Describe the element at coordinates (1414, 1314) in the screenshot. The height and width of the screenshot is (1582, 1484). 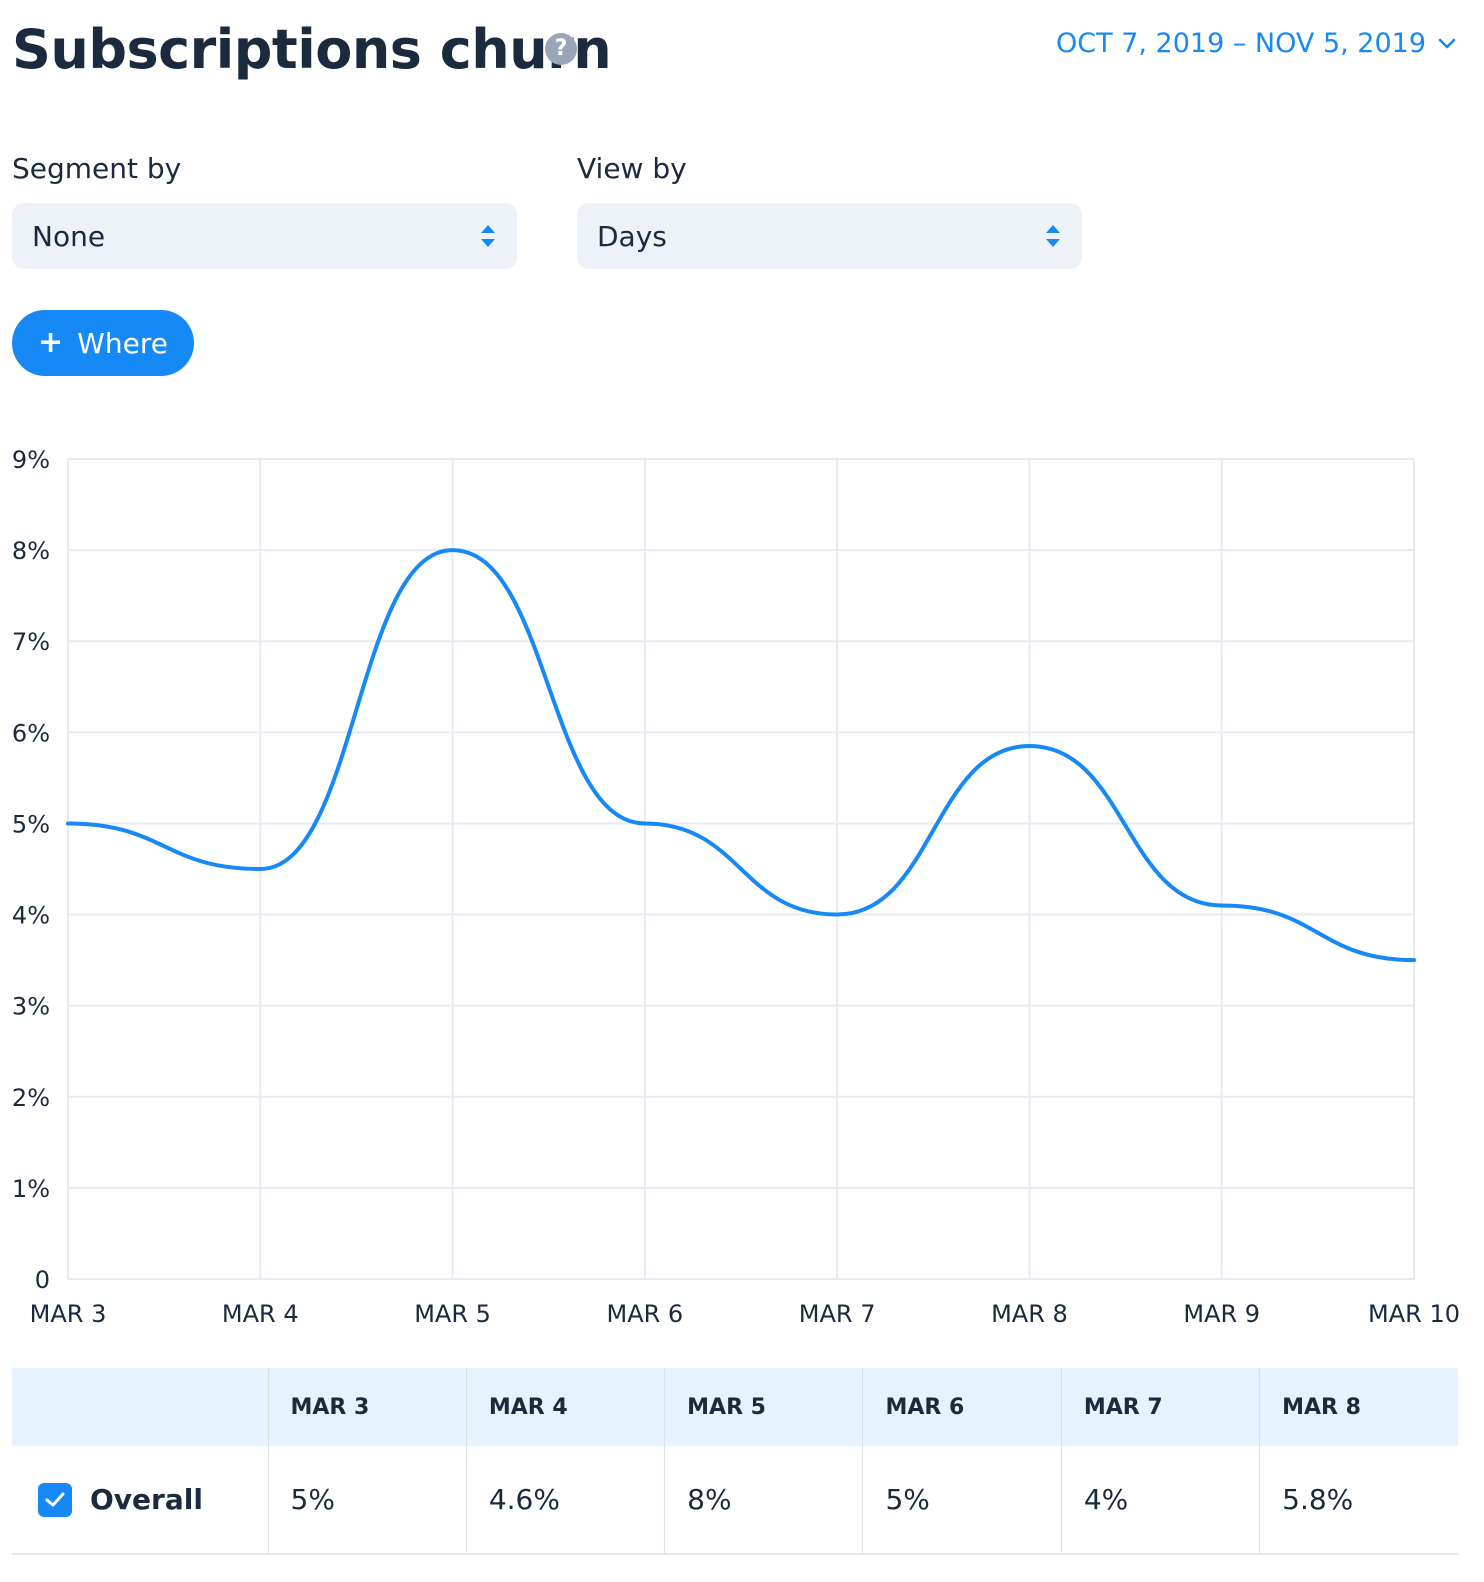
I see `x-tick-label: MAR 10` at that location.